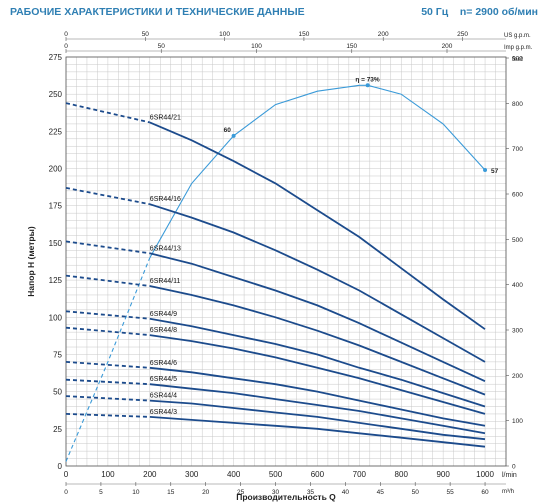  I want to click on x-tick-label: 1000, so click(485, 474).